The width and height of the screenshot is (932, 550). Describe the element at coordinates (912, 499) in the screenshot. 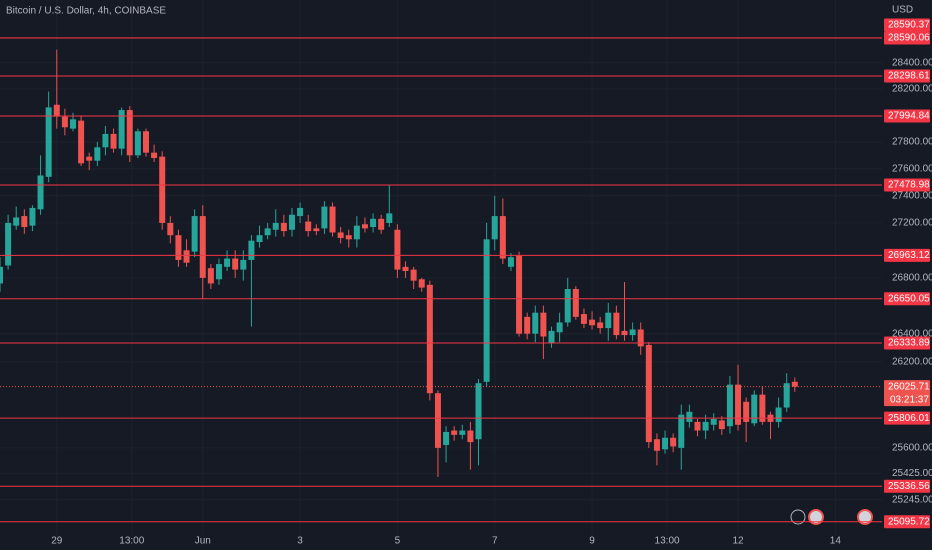

I see `y-tick-label: 25245.00` at that location.